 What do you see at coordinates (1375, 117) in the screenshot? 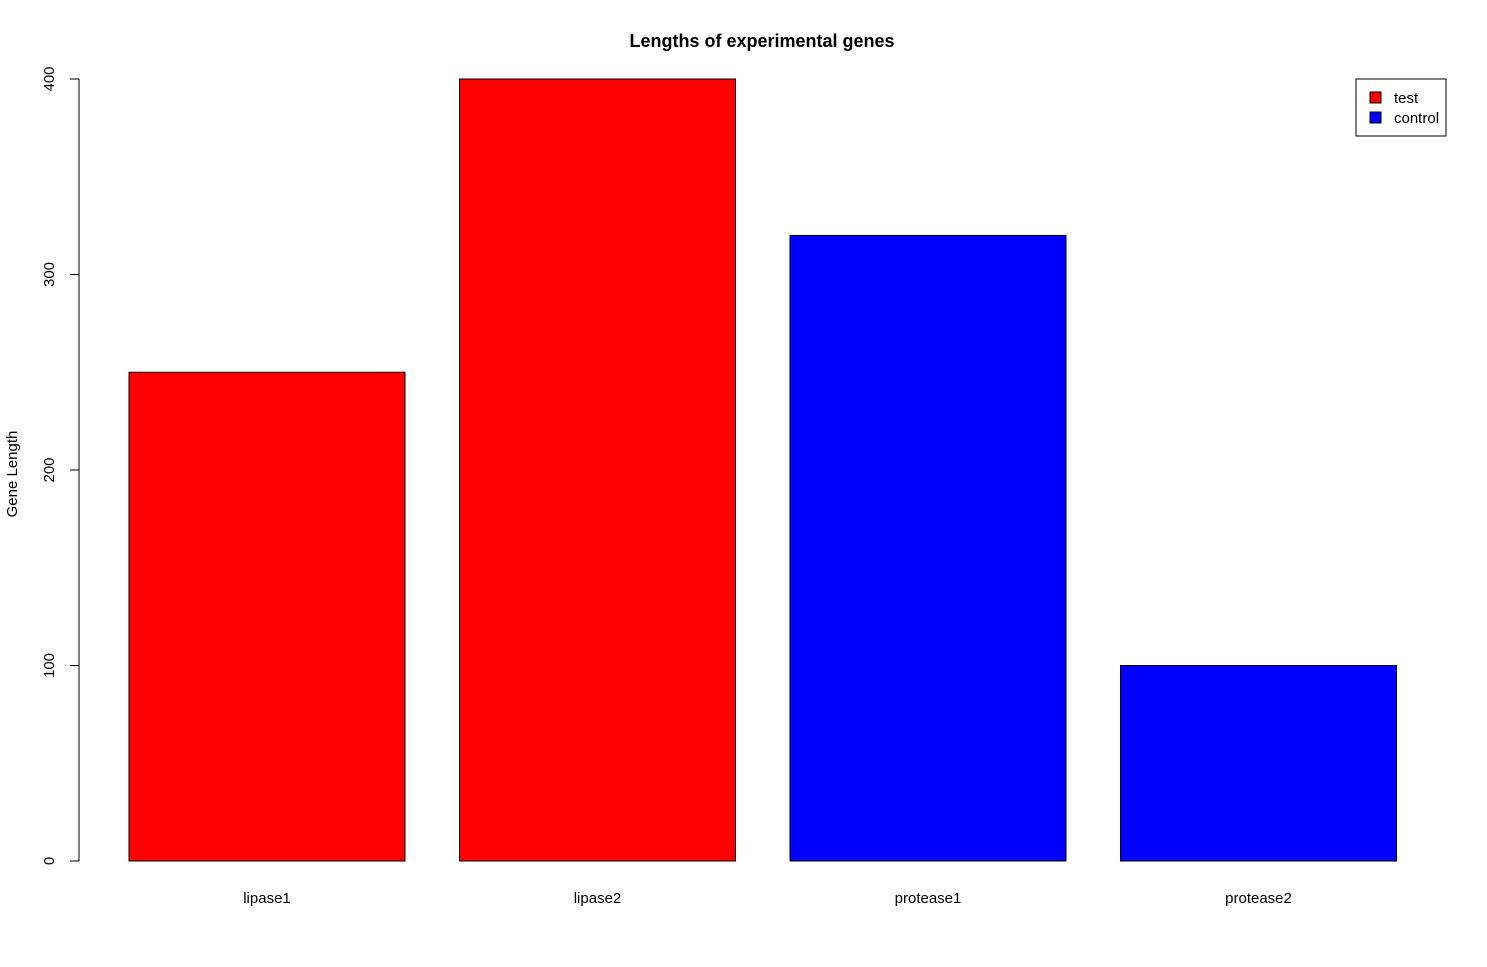
I see `legend-swatch-control` at bounding box center [1375, 117].